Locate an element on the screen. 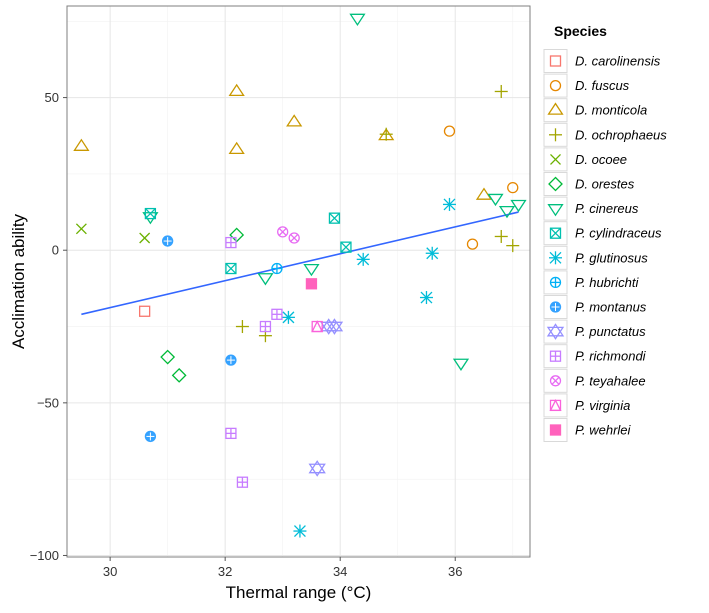  legend-item-d-monticola: D. monticola is located at coordinates (595, 110).